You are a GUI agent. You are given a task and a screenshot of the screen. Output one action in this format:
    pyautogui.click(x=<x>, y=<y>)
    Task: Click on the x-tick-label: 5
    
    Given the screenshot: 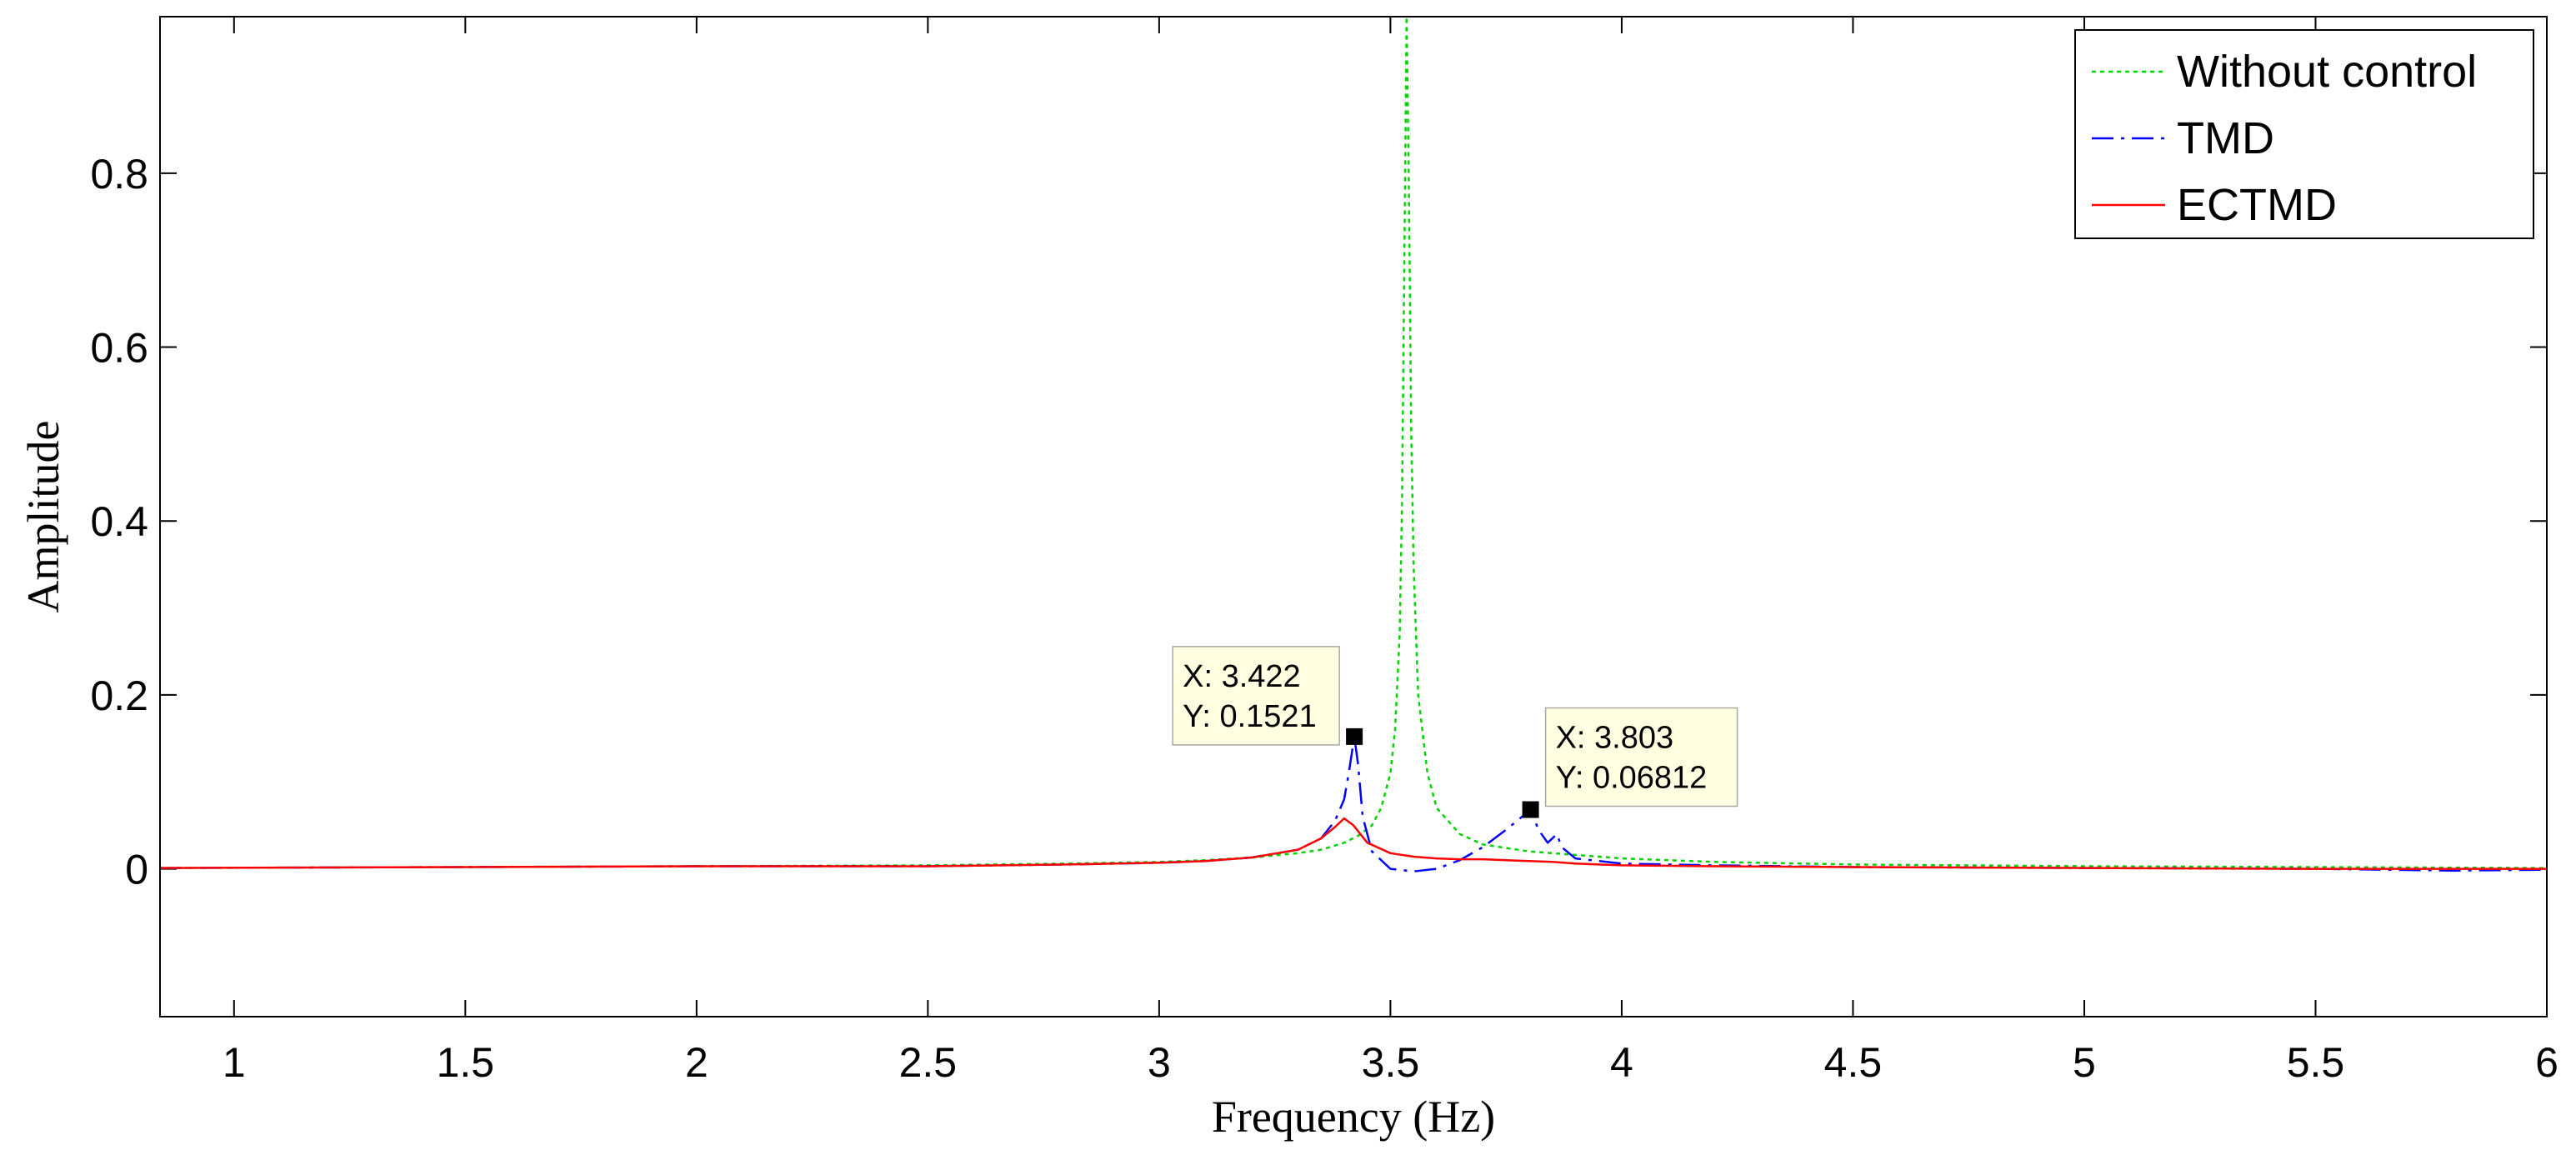 What is the action you would take?
    pyautogui.click(x=2084, y=1062)
    